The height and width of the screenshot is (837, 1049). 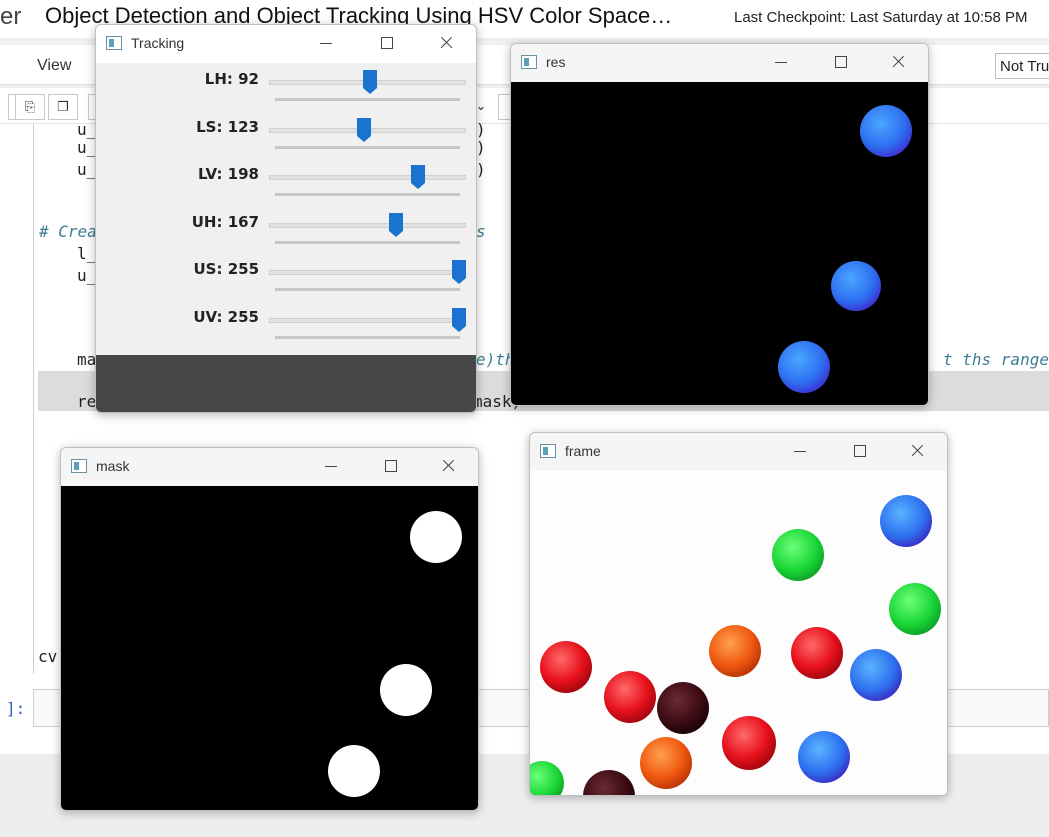 What do you see at coordinates (87, 401) in the screenshot?
I see `code-line: re` at bounding box center [87, 401].